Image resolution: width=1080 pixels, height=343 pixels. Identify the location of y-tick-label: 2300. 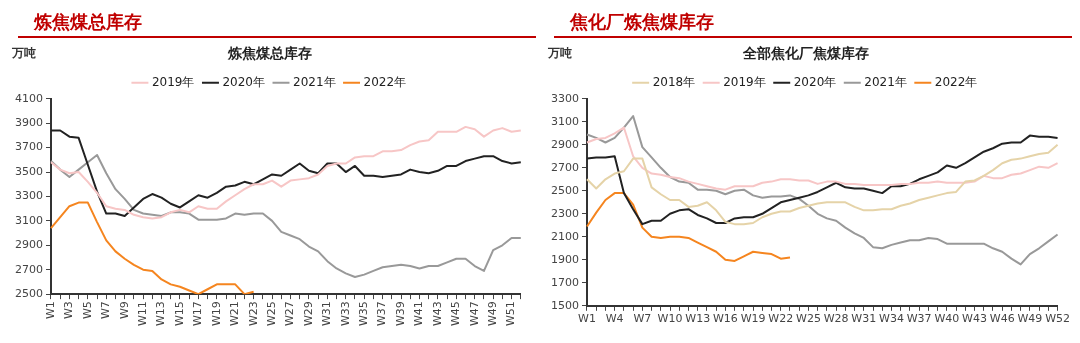
(564, 213).